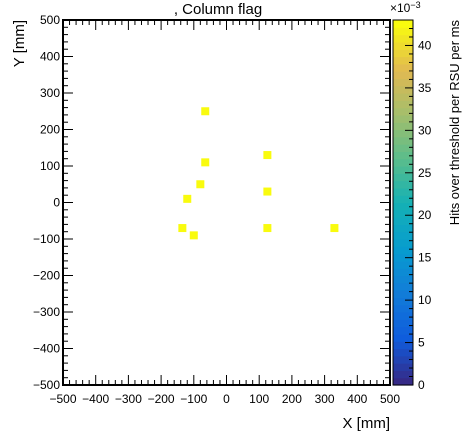  What do you see at coordinates (454, 123) in the screenshot?
I see `colorbar-label: Hits over threshold per RSU per ms` at bounding box center [454, 123].